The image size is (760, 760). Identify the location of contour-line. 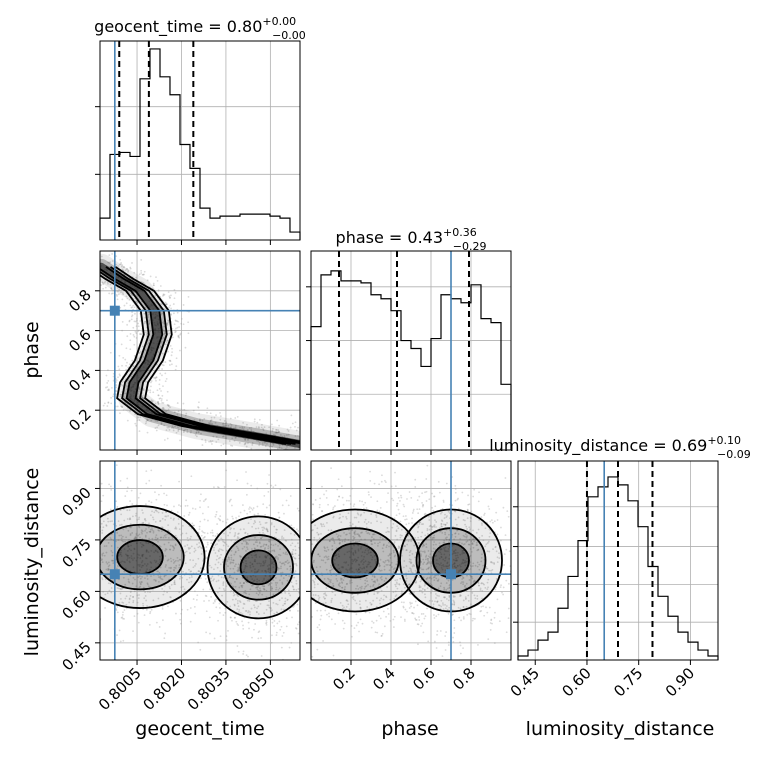
(253, 567).